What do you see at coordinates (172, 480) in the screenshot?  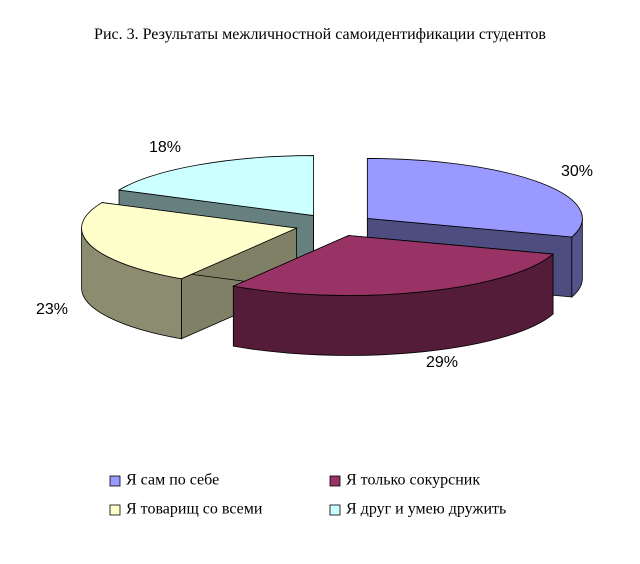 I see `legend-label: Я сам по себе` at bounding box center [172, 480].